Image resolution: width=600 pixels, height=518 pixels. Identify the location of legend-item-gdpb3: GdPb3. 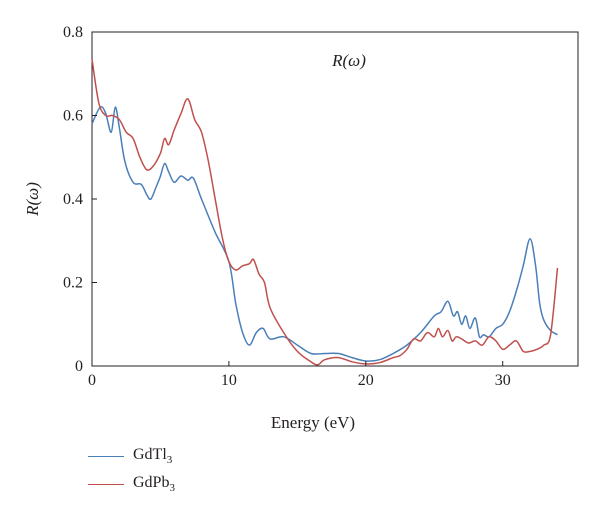
(188, 484).